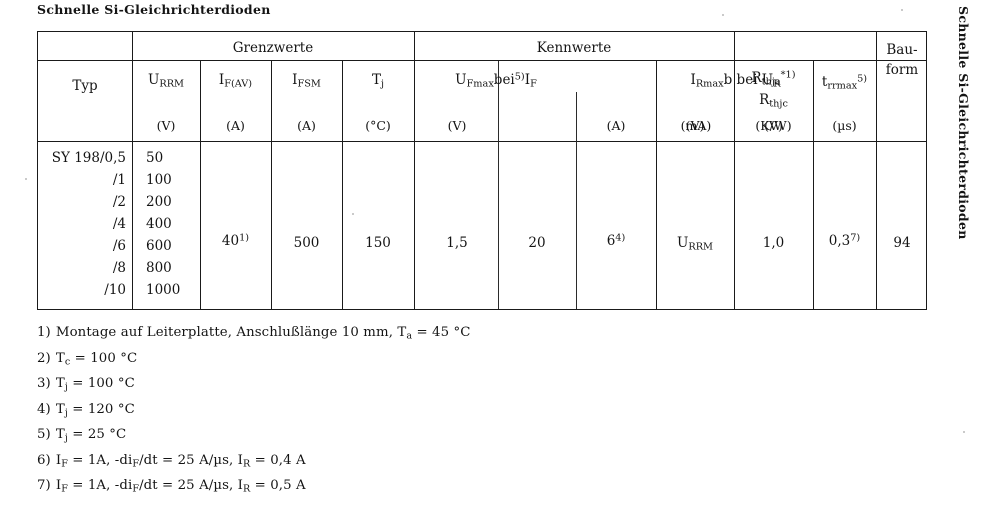 The height and width of the screenshot is (506, 1000). I want to click on header-symbol-rthja: Rthja*1), so click(773, 78).